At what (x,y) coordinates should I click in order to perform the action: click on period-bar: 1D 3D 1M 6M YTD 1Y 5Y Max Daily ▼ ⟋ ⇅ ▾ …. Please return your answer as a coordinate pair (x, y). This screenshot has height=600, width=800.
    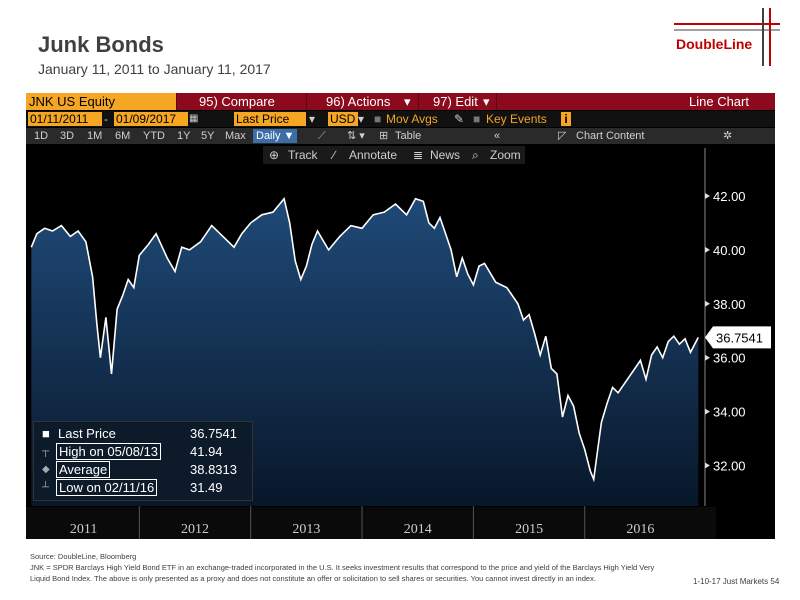
    Looking at the image, I should click on (400, 136).